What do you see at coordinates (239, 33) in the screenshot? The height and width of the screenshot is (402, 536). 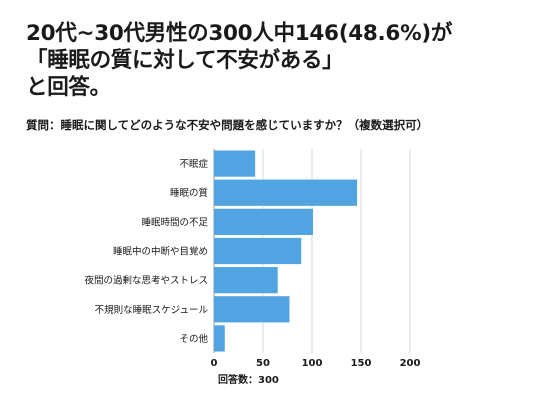 I see `headline-line-1: 20代~30代男性の300人中146(48.6%)が` at bounding box center [239, 33].